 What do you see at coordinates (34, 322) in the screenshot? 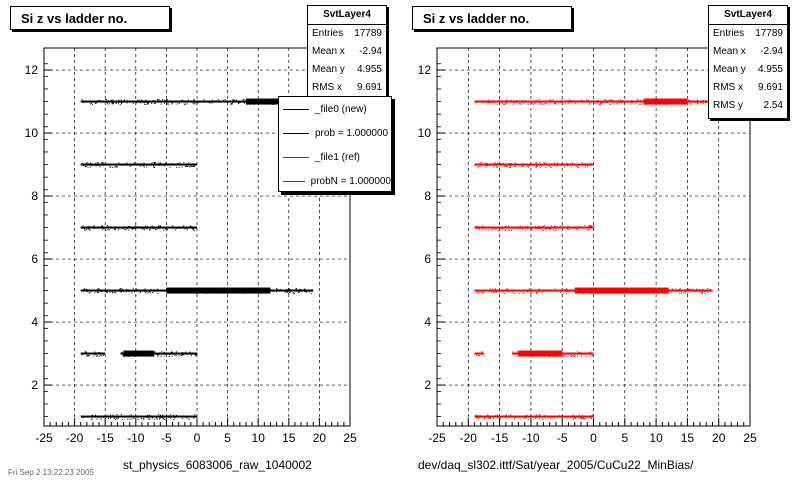
I see `y-tick-label: 4` at bounding box center [34, 322].